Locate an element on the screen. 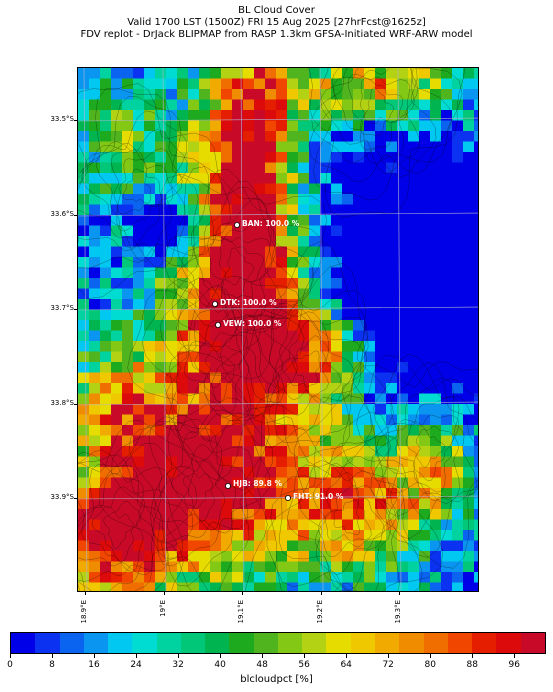  station-dtk: DTK: 100.0 % is located at coordinates (244, 302).